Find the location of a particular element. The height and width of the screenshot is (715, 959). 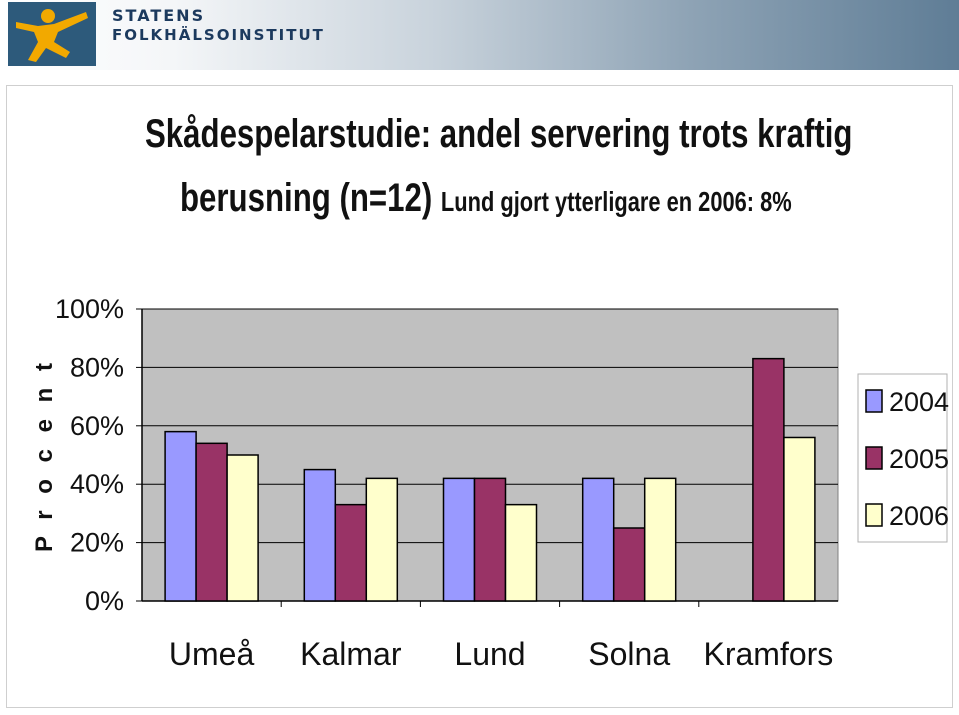

y-axis-label: P r o c e n t is located at coordinates (44, 455).